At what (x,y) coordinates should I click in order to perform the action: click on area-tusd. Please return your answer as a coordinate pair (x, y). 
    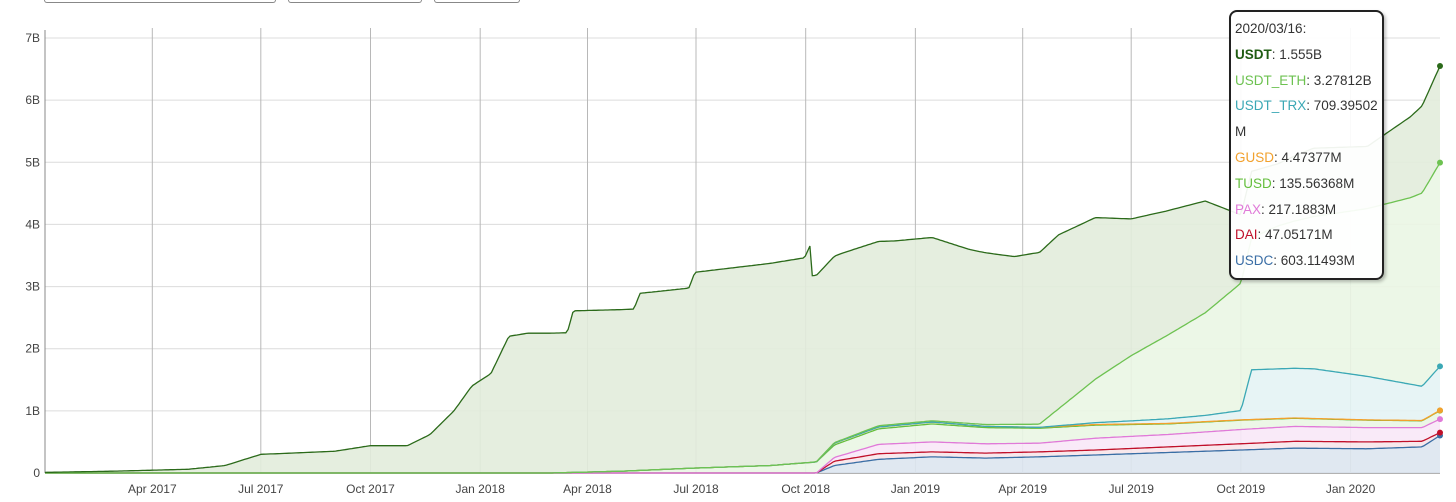
    Looking at the image, I should click on (742, 441).